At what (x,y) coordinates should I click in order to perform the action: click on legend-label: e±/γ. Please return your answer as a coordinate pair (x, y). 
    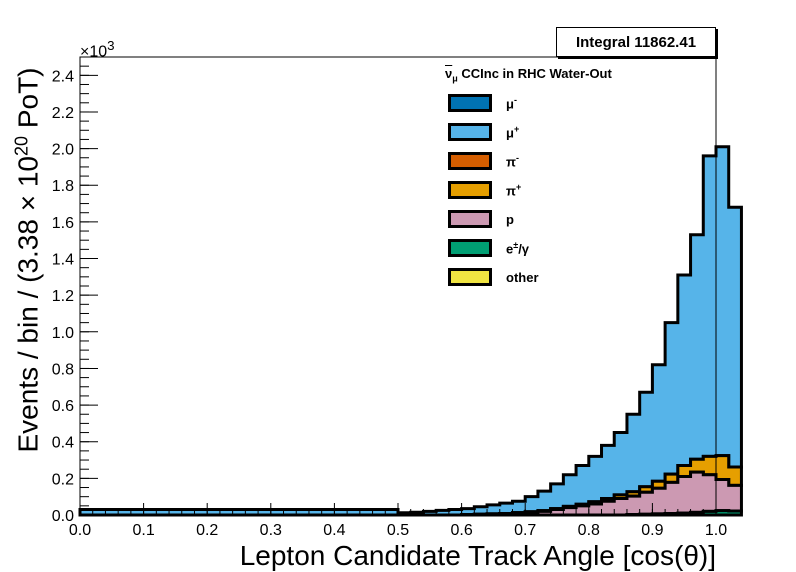
    Looking at the image, I should click on (518, 248).